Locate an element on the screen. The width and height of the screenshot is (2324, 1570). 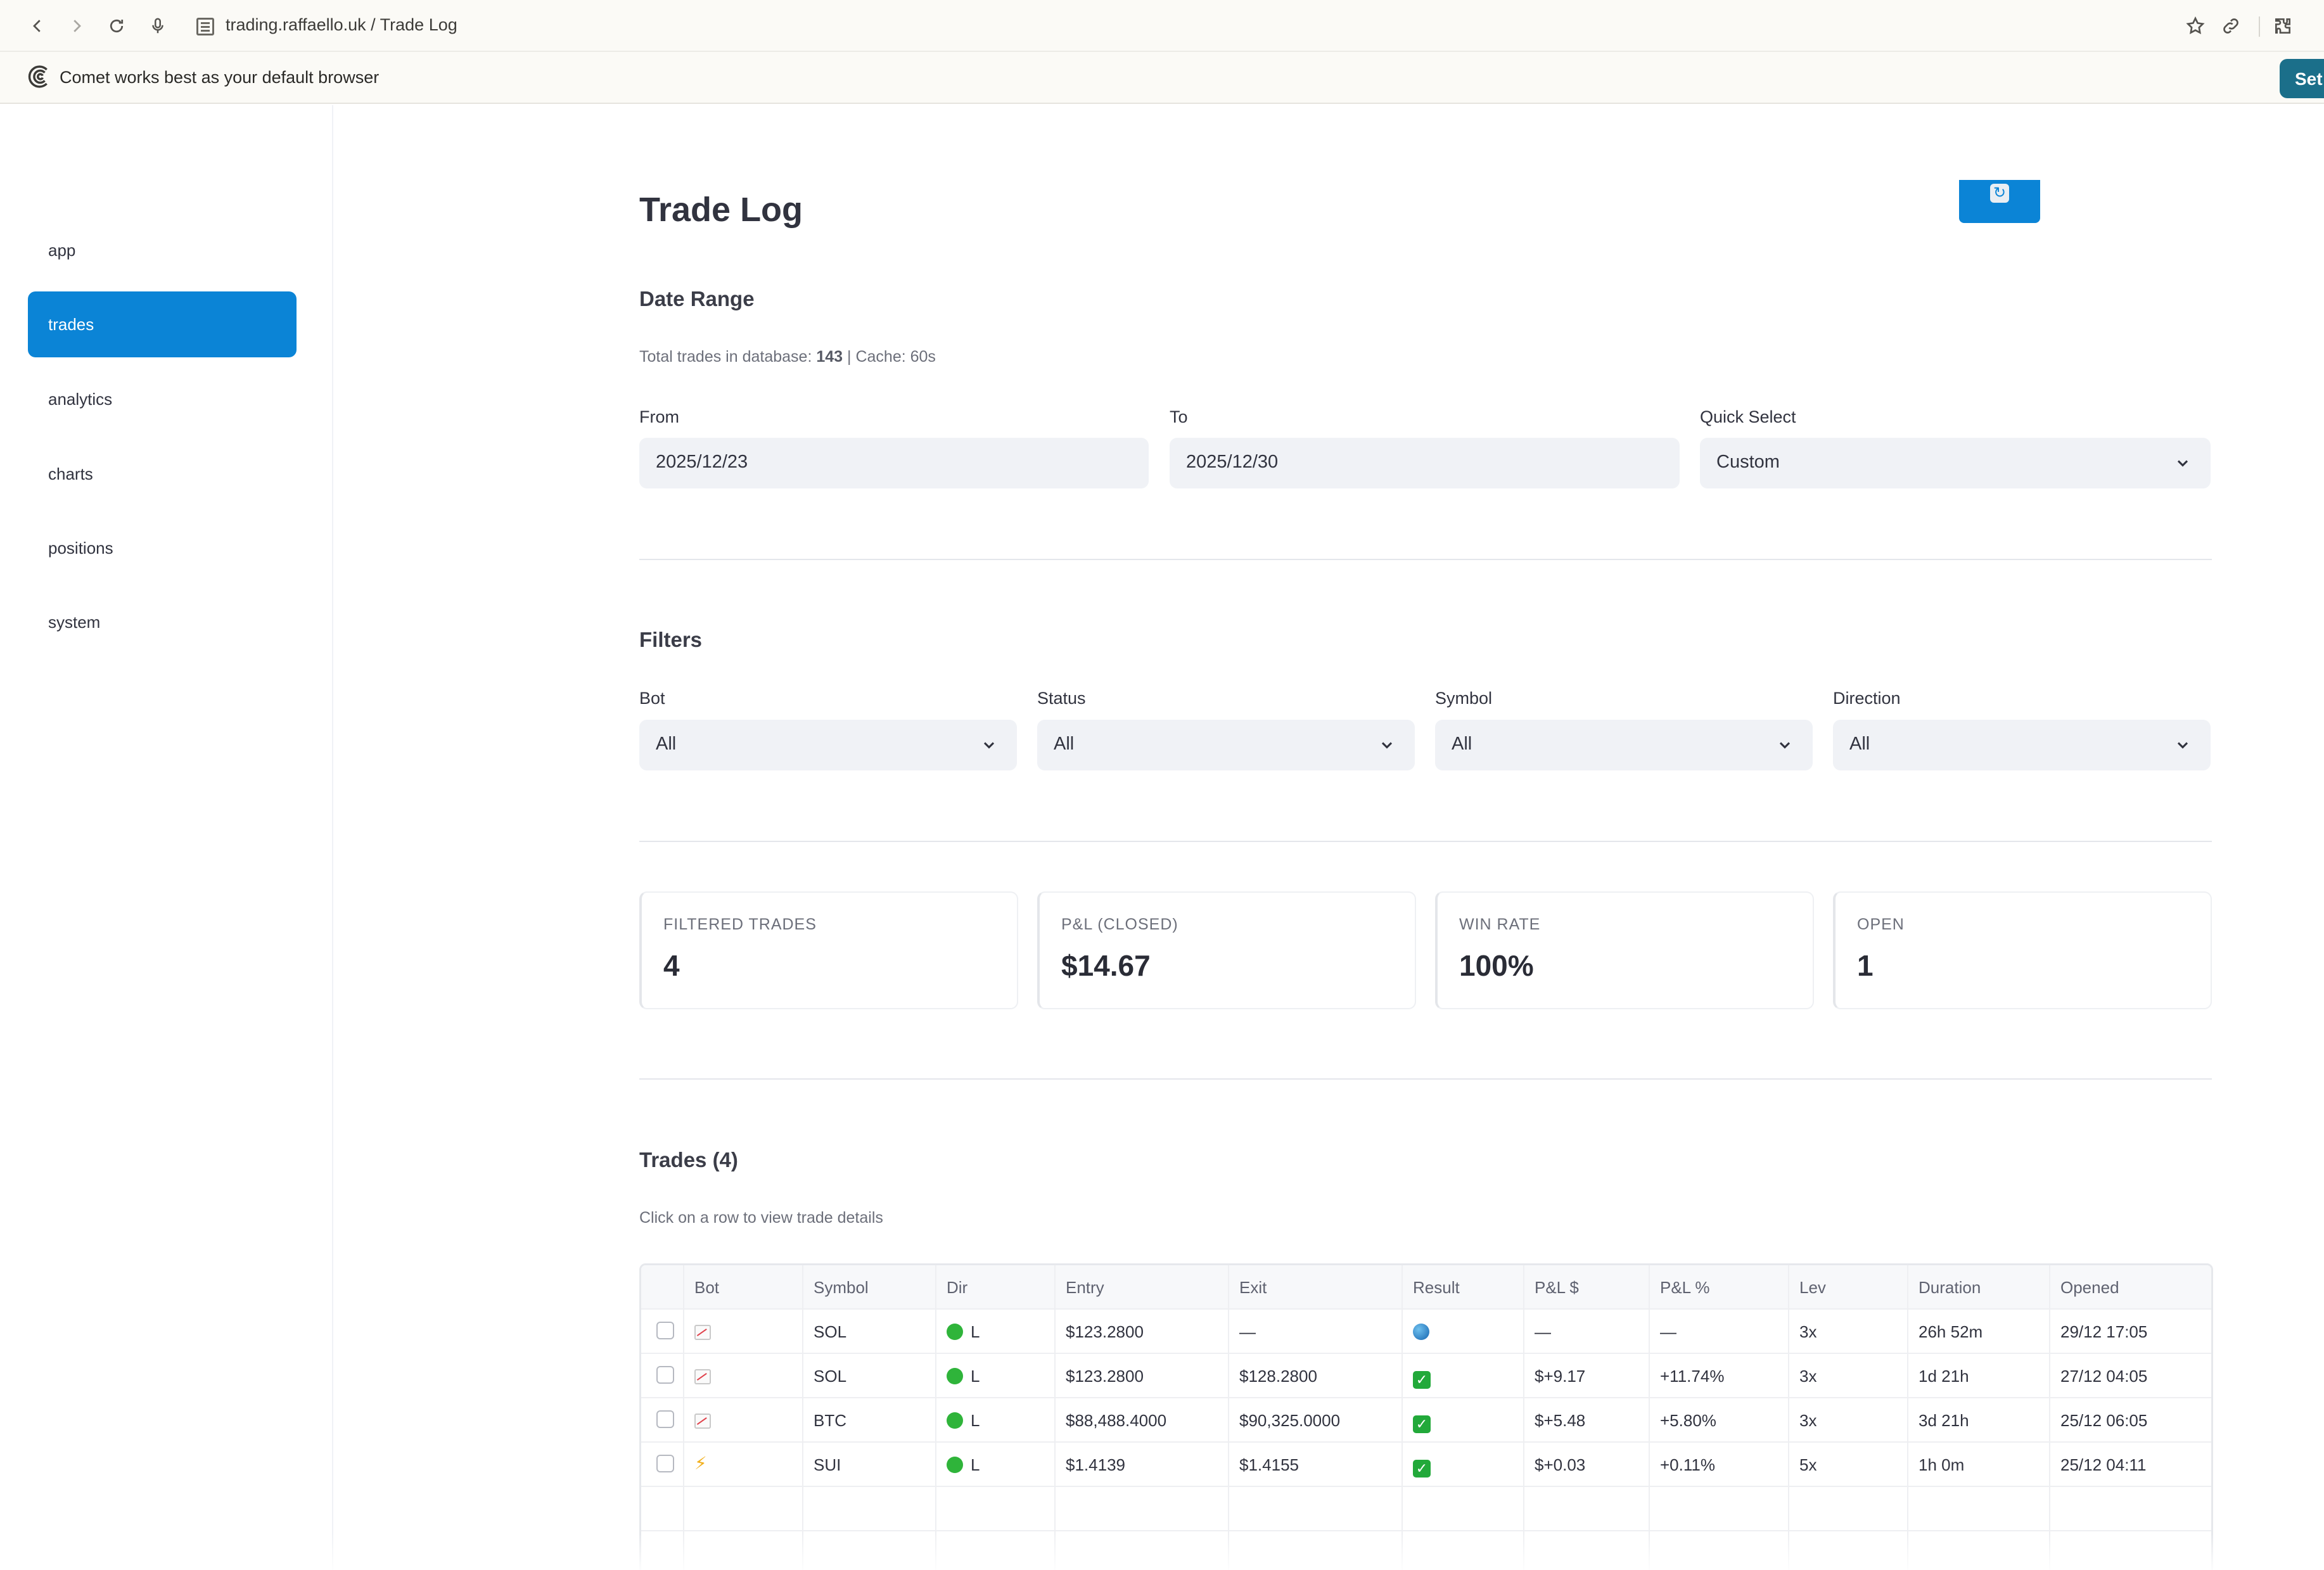
direction-filter-label: Direction is located at coordinates (1867, 698).